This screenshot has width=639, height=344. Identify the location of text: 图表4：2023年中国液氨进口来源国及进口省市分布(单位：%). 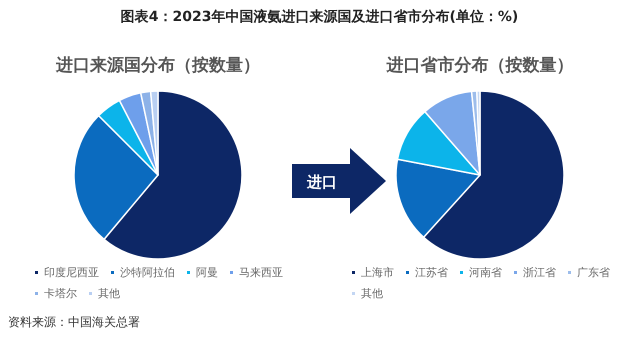
(320, 17).